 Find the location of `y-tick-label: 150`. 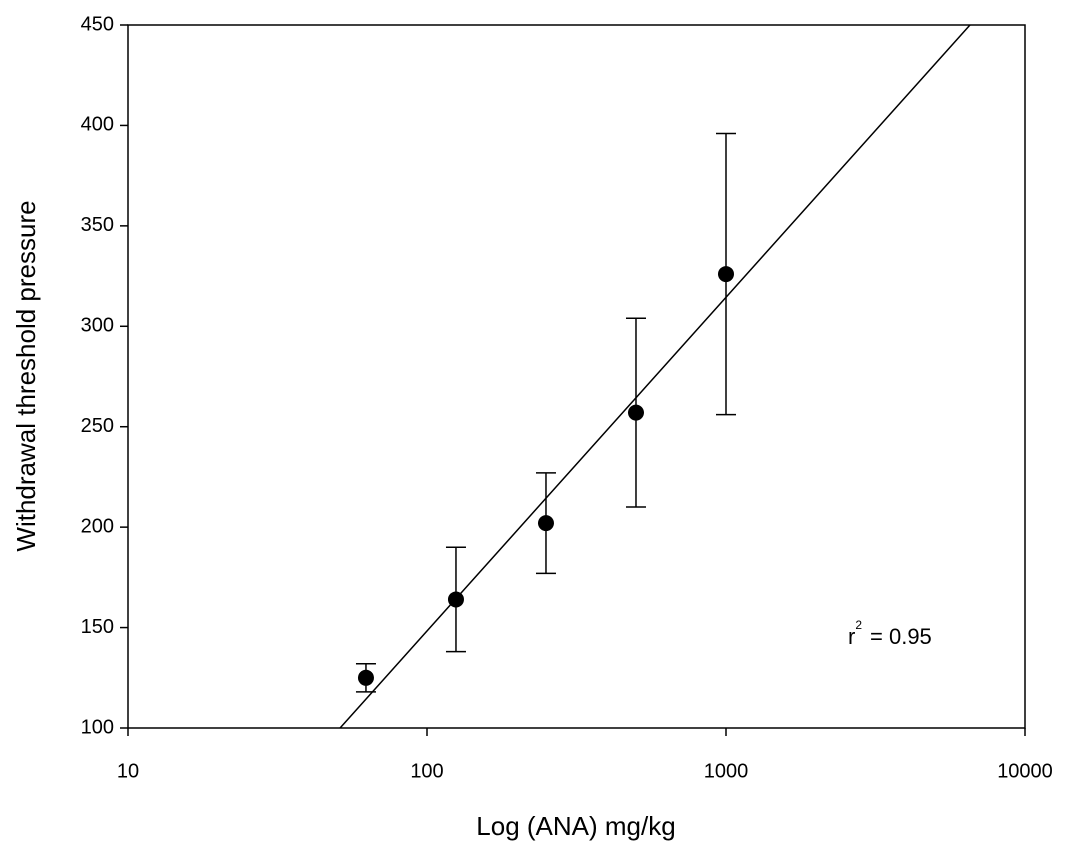

y-tick-label: 150 is located at coordinates (97, 627).